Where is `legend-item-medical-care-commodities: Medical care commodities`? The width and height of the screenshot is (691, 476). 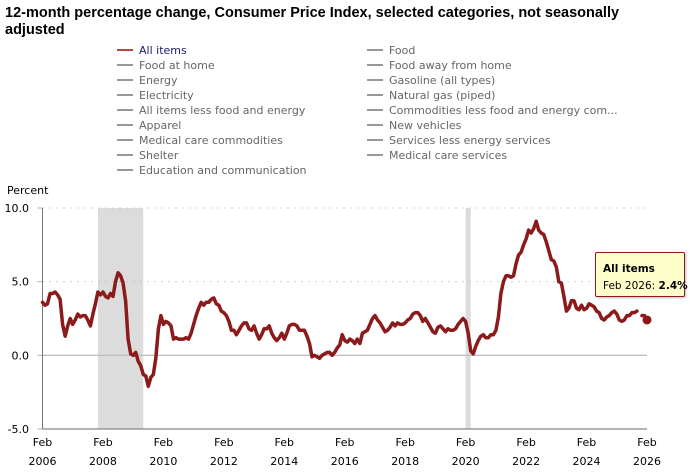
legend-item-medical-care-commodities: Medical care commodities is located at coordinates (212, 140).